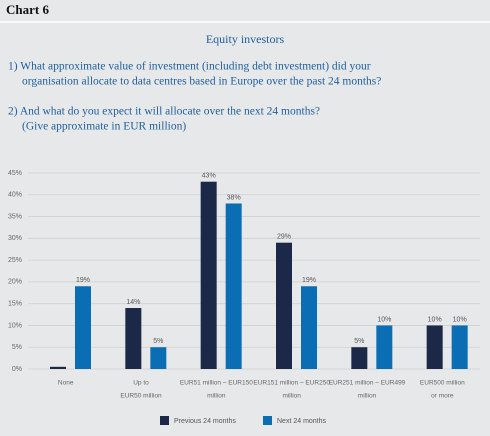  Describe the element at coordinates (291, 383) in the screenshot. I see `x-tick-label: EUR151 million – EUR250` at that location.